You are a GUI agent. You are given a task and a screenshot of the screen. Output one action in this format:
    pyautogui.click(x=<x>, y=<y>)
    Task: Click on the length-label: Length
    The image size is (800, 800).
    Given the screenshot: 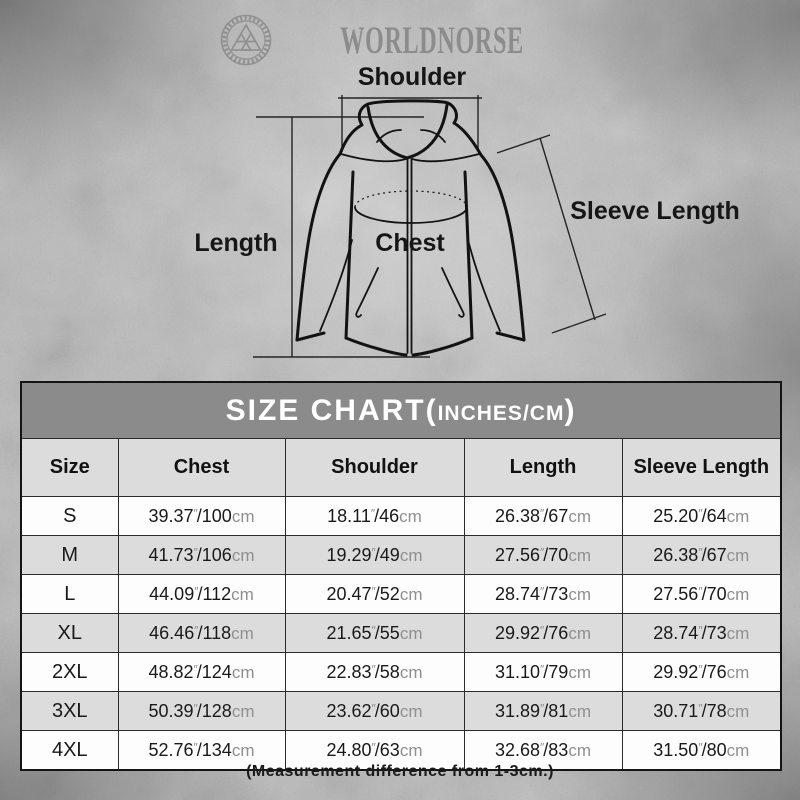 What is the action you would take?
    pyautogui.click(x=235, y=243)
    